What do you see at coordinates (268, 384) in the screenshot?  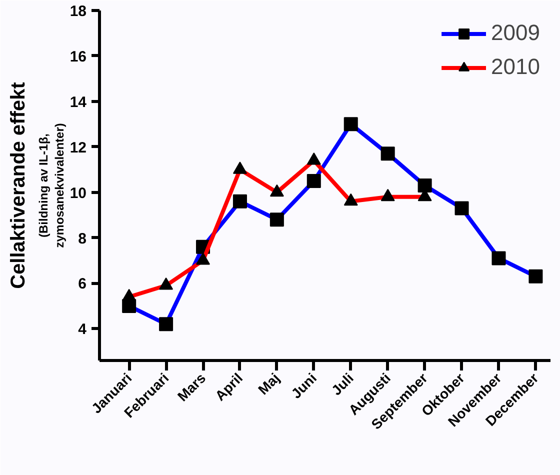 I see `x-tick-label: Maj` at bounding box center [268, 384].